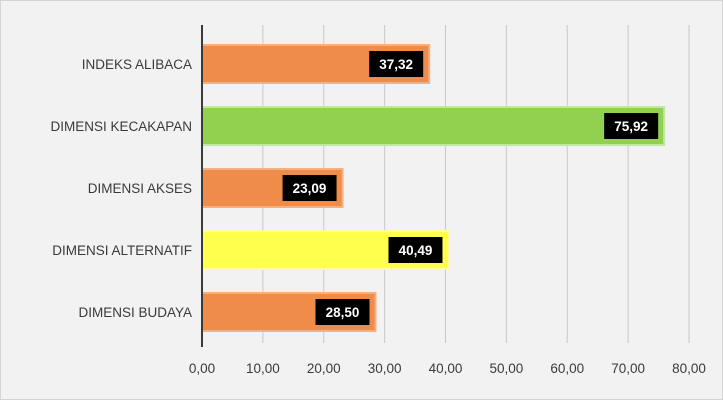 This screenshot has height=400, width=723. I want to click on value-label: 28,50, so click(343, 312).